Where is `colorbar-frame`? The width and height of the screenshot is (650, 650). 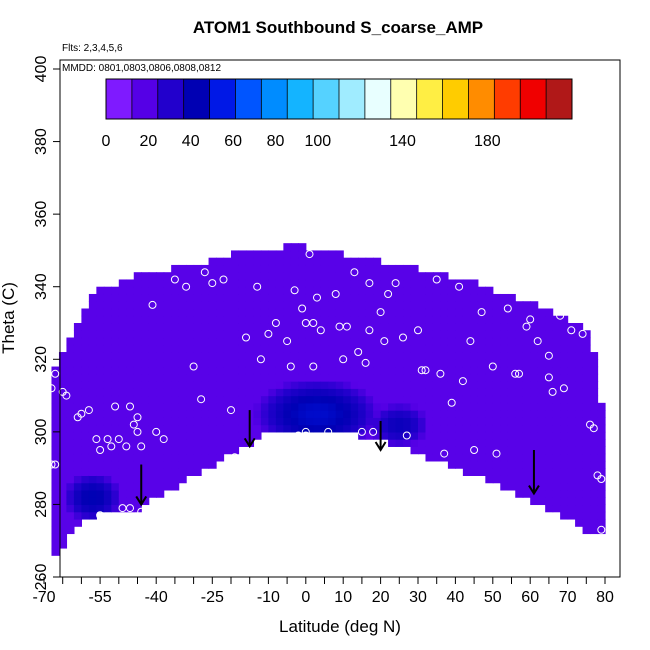 colorbar-frame is located at coordinates (339, 99).